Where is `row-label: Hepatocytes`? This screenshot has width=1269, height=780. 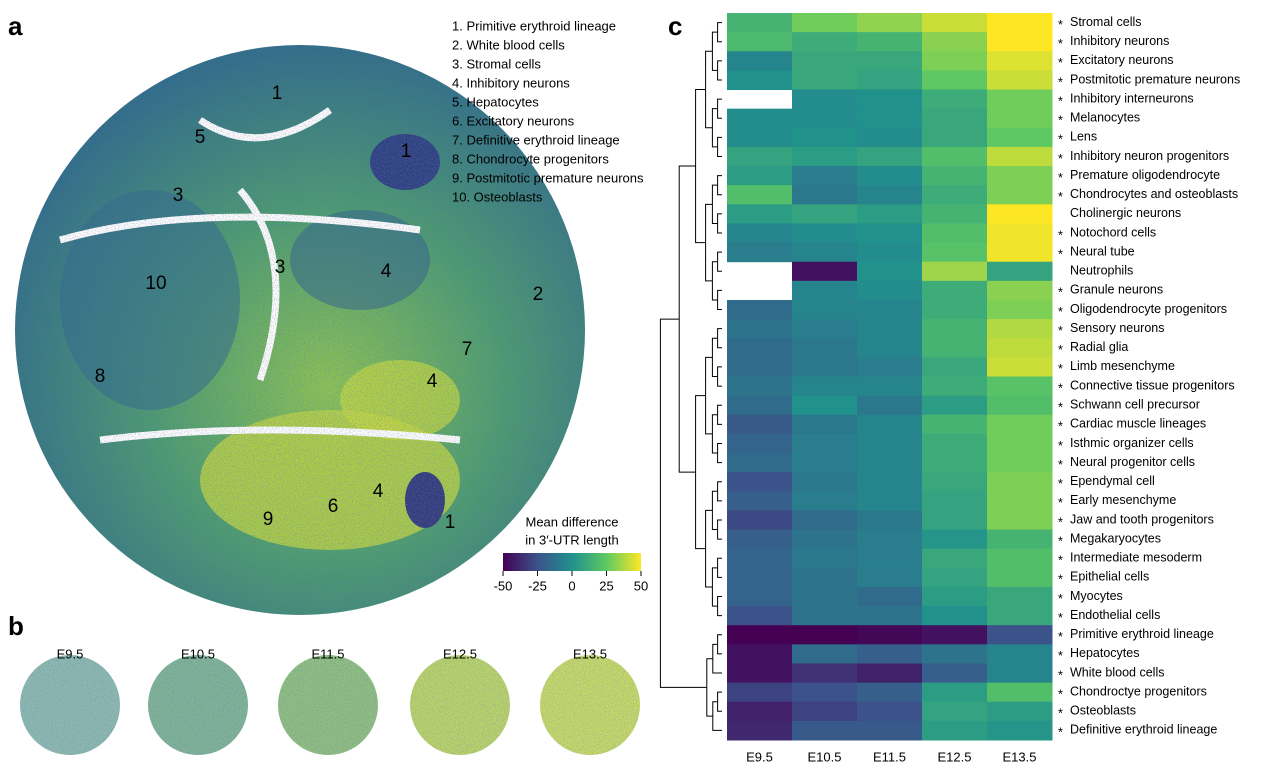
row-label: Hepatocytes is located at coordinates (1104, 653).